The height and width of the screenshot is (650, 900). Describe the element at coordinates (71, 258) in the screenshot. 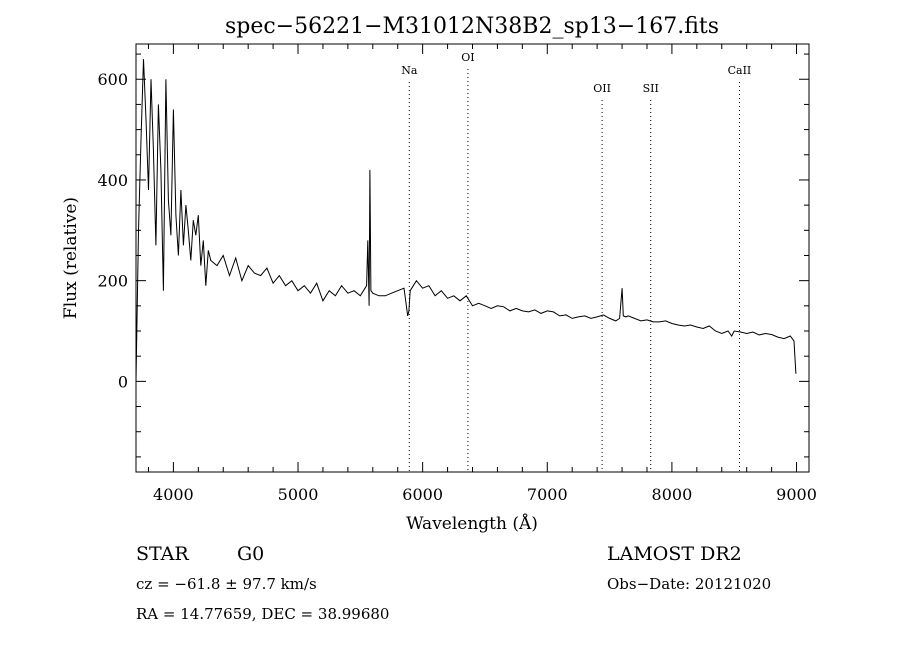

I see `y-axis-label: Flux (relative)` at that location.